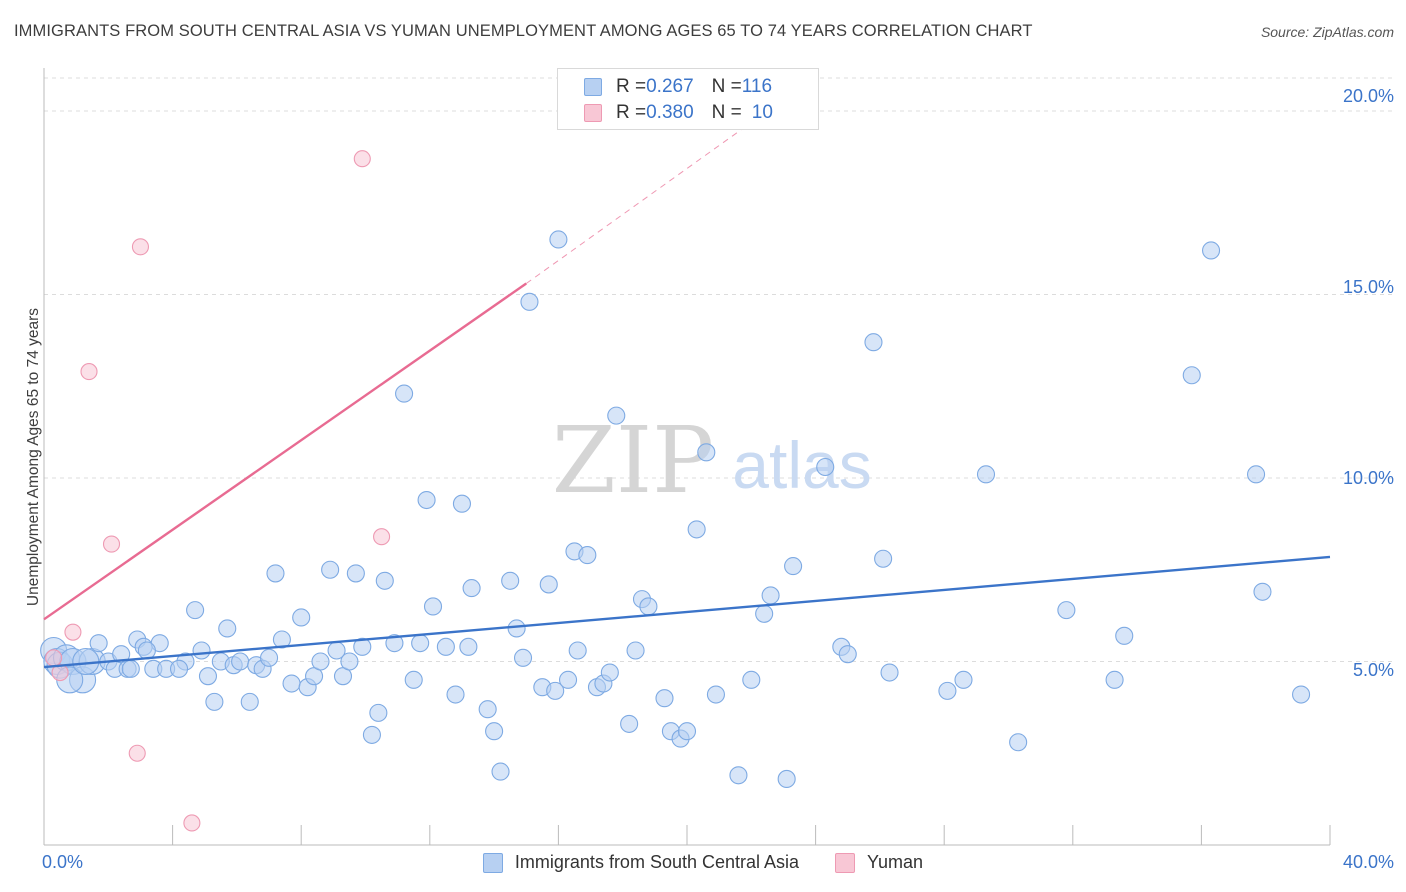 This screenshot has width=1406, height=892. I want to click on y-tick-label-10: 10.0%, so click(1368, 478).